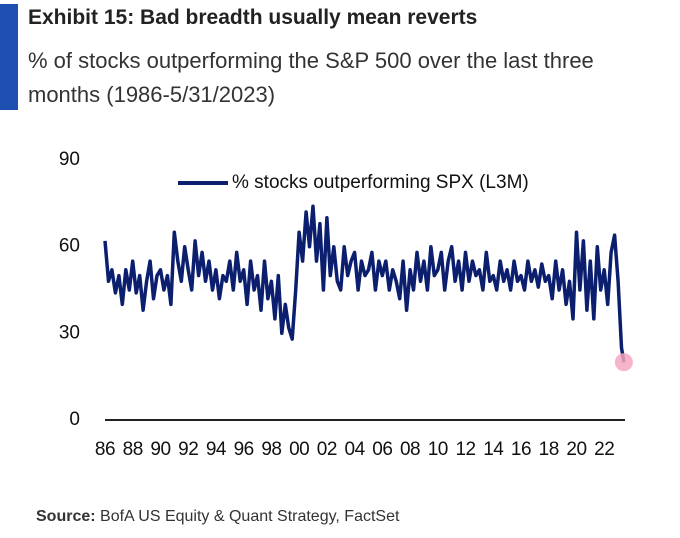 The width and height of the screenshot is (680, 538). Describe the element at coordinates (623, 362) in the screenshot. I see `last-point-marker` at that location.